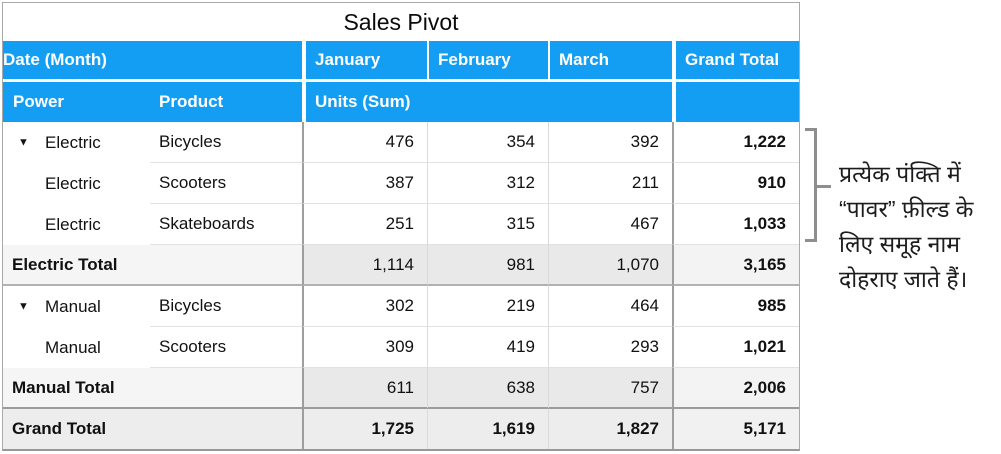 This screenshot has width=1001, height=454. Describe the element at coordinates (364, 429) in the screenshot. I see `january-value-cell: 1,725` at that location.